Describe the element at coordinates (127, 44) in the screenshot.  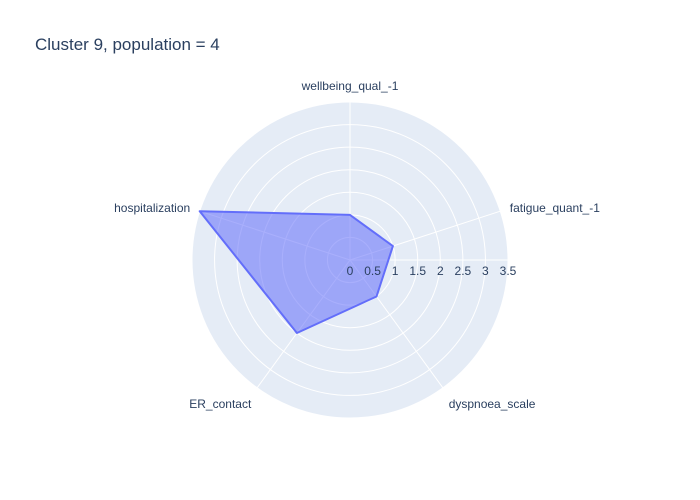
I see `chart-title: Cluster 9, population = 4` at that location.